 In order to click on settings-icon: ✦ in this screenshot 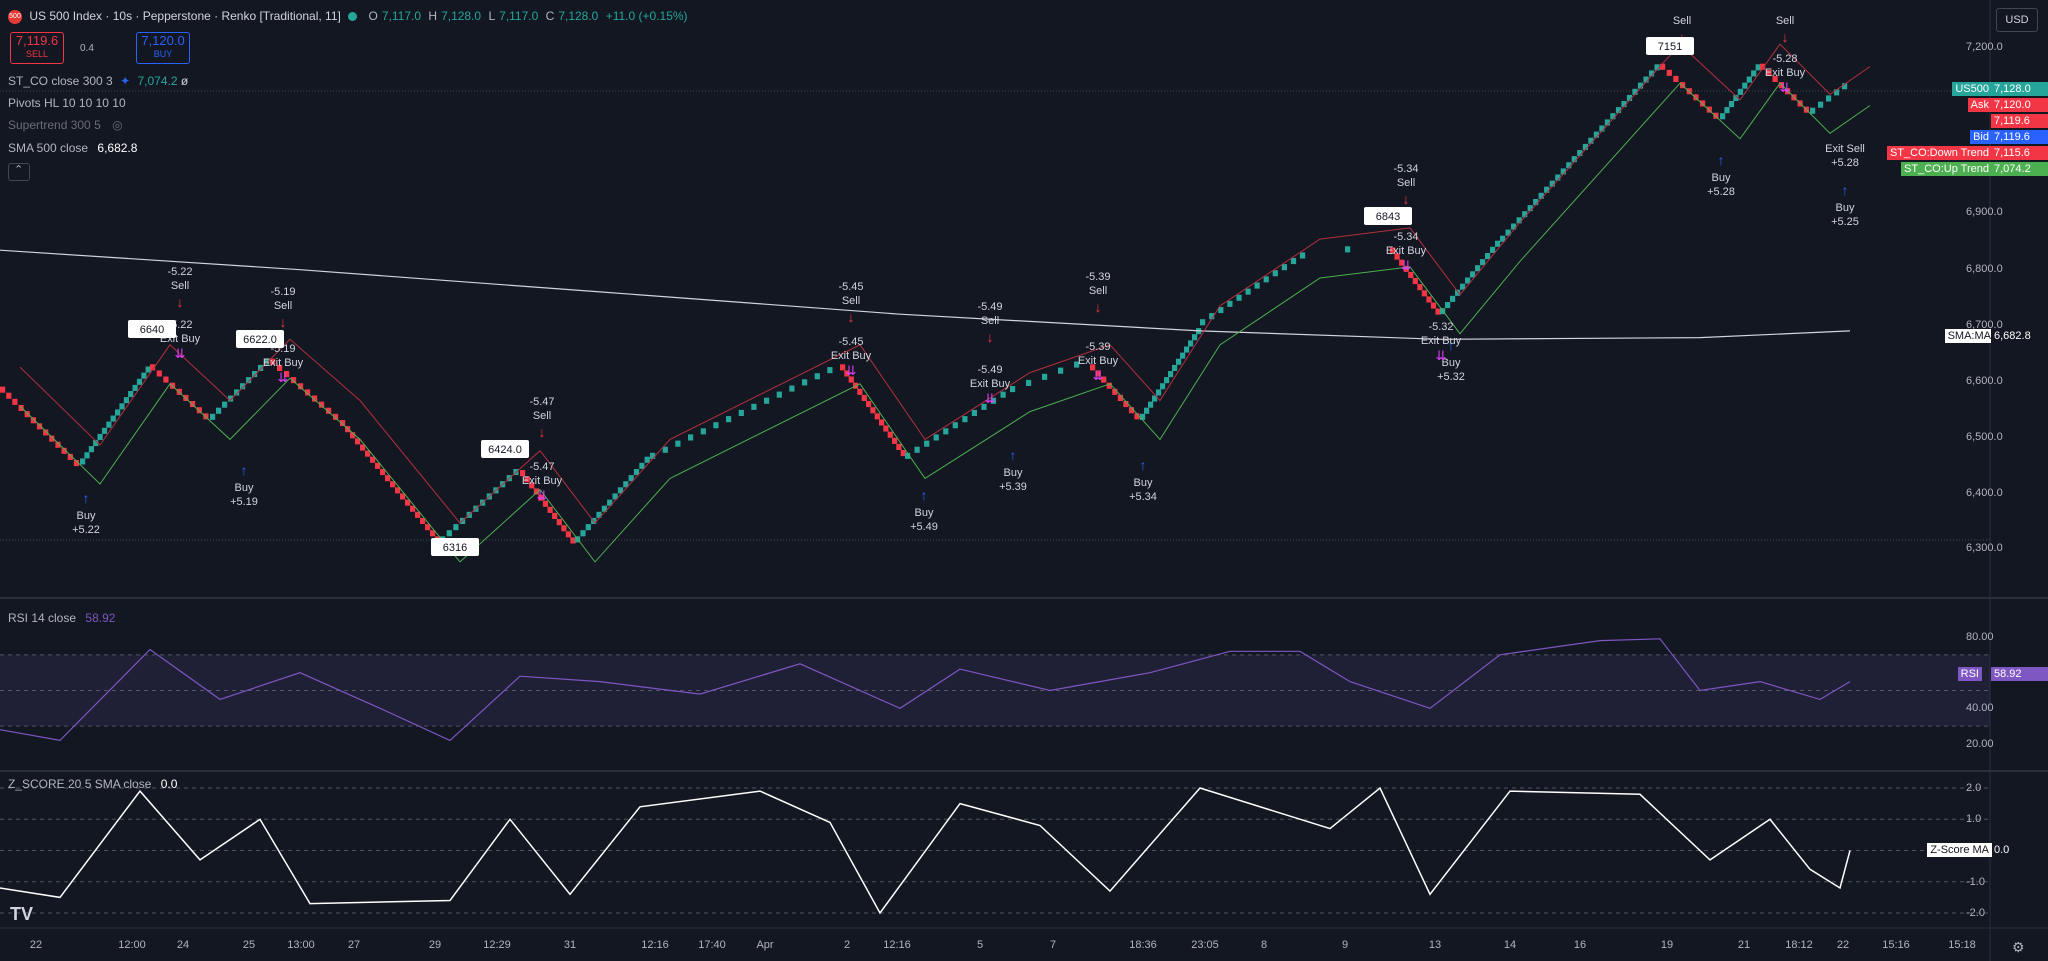, I will do `click(125, 81)`.